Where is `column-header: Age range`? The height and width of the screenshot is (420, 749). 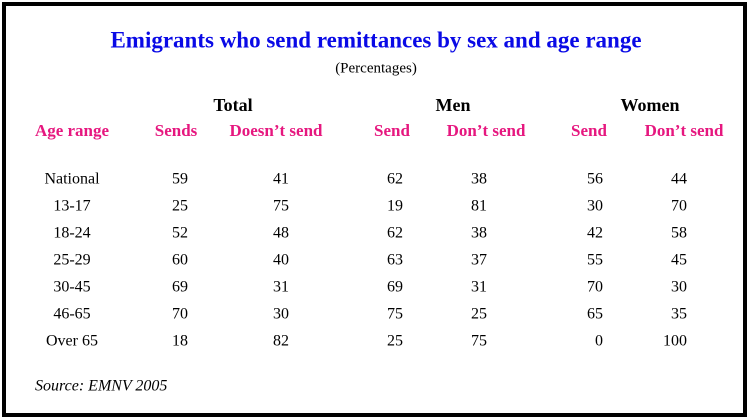 column-header: Age range is located at coordinates (72, 130).